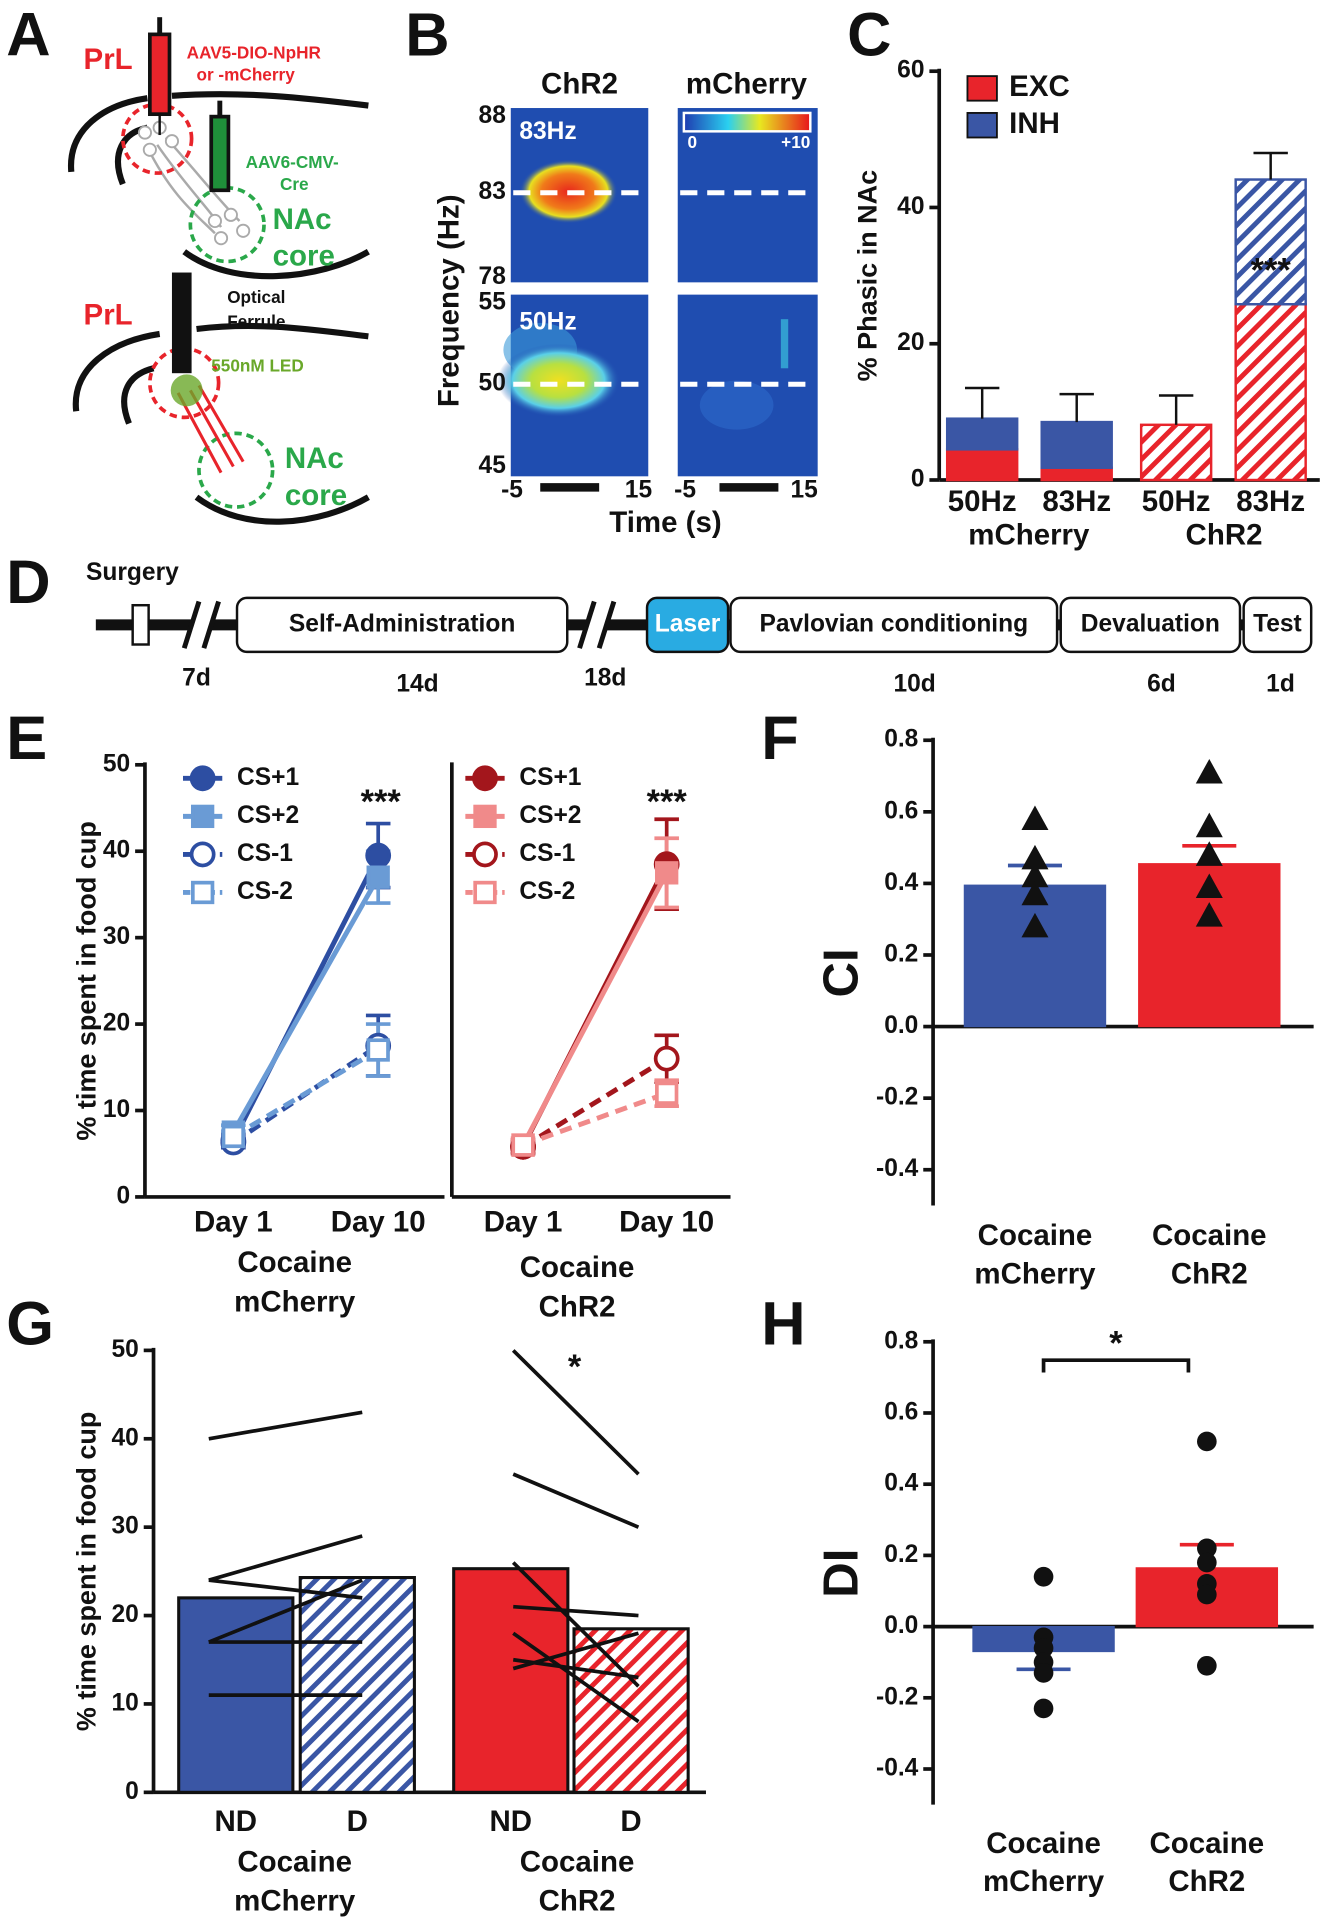  Describe the element at coordinates (492, 191) in the screenshot. I see `y-tick-label: 83` at that location.